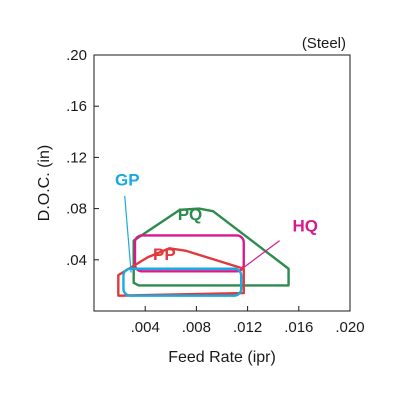 The height and width of the screenshot is (400, 400). I want to click on pq-region, so click(211, 247).